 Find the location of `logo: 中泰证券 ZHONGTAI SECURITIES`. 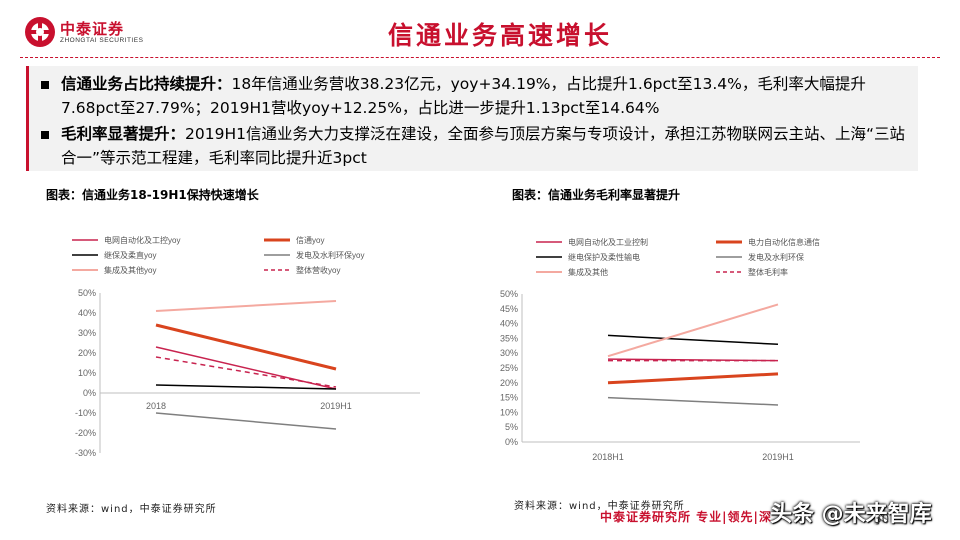

logo: 中泰证券 ZHONGTAI SECURITIES is located at coordinates (89, 34).